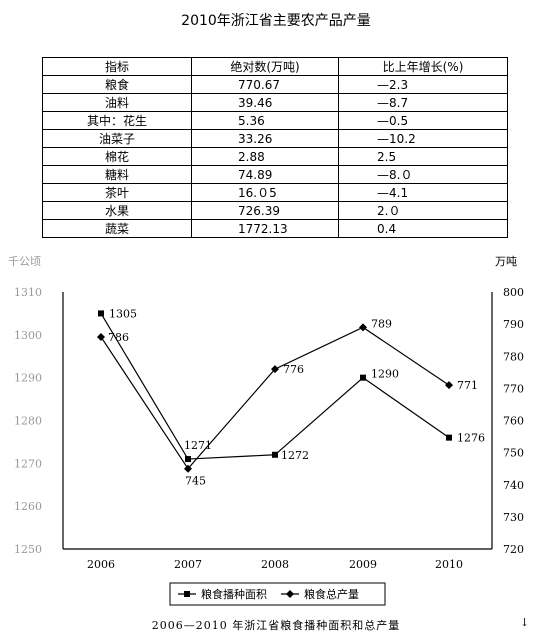 The height and width of the screenshot is (641, 552). I want to click on left-axis-unit: 千公顷, so click(24, 261).